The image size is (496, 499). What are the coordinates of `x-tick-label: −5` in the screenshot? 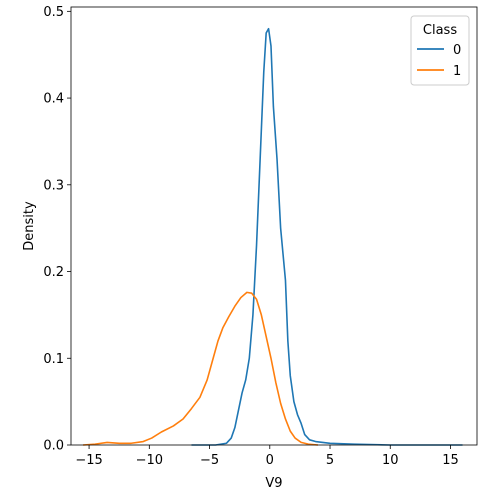 It's located at (209, 460).